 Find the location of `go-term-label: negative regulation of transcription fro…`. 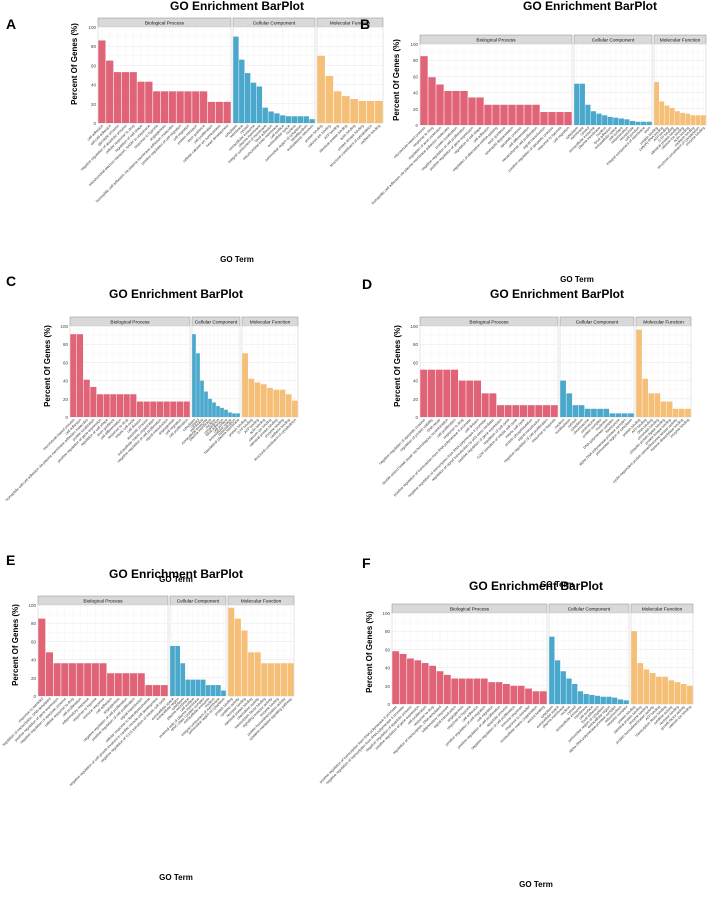

go-term-label: negative regulation of transcription fro… is located at coordinates (365, 744).